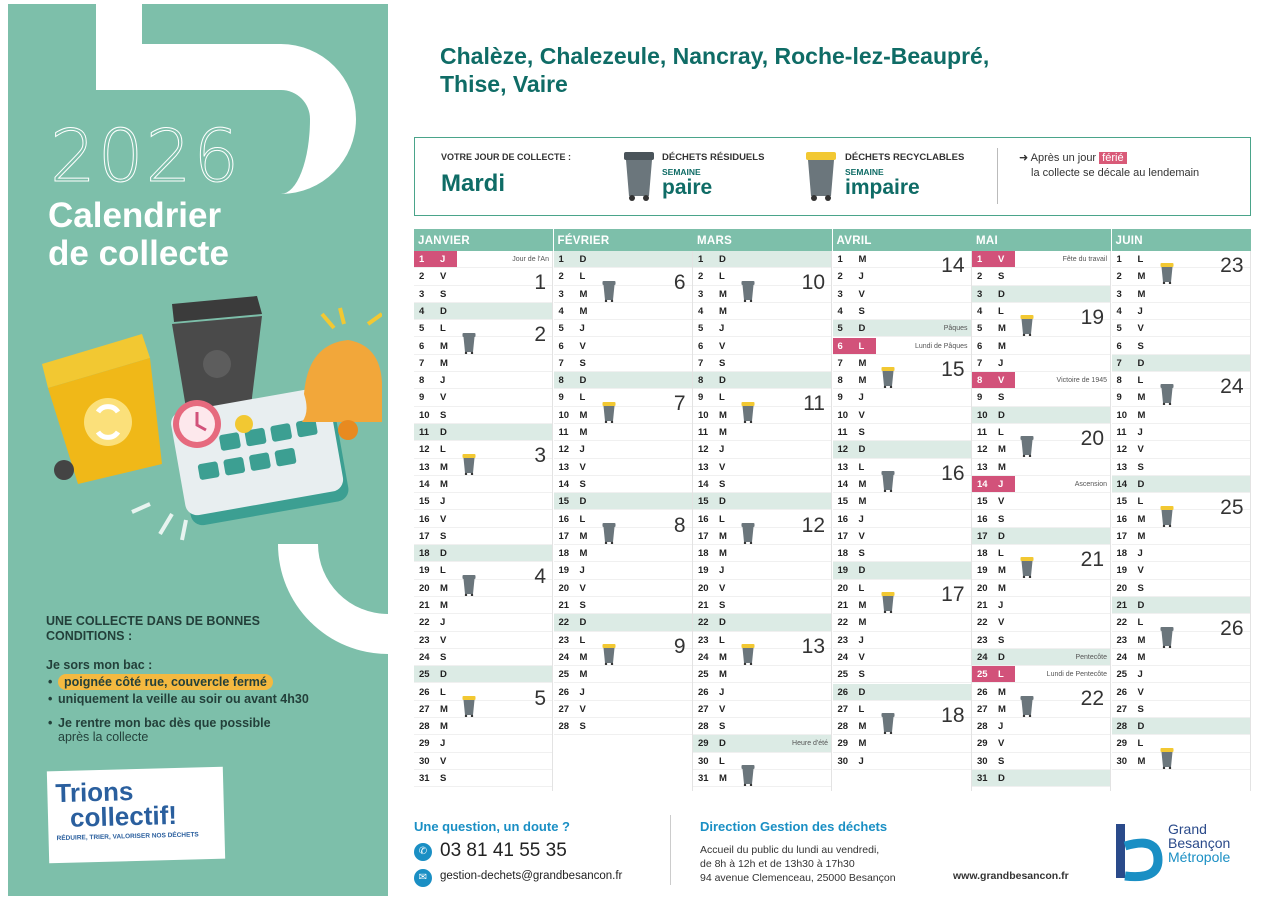  What do you see at coordinates (982, 744) in the screenshot?
I see `day-number: 29` at bounding box center [982, 744].